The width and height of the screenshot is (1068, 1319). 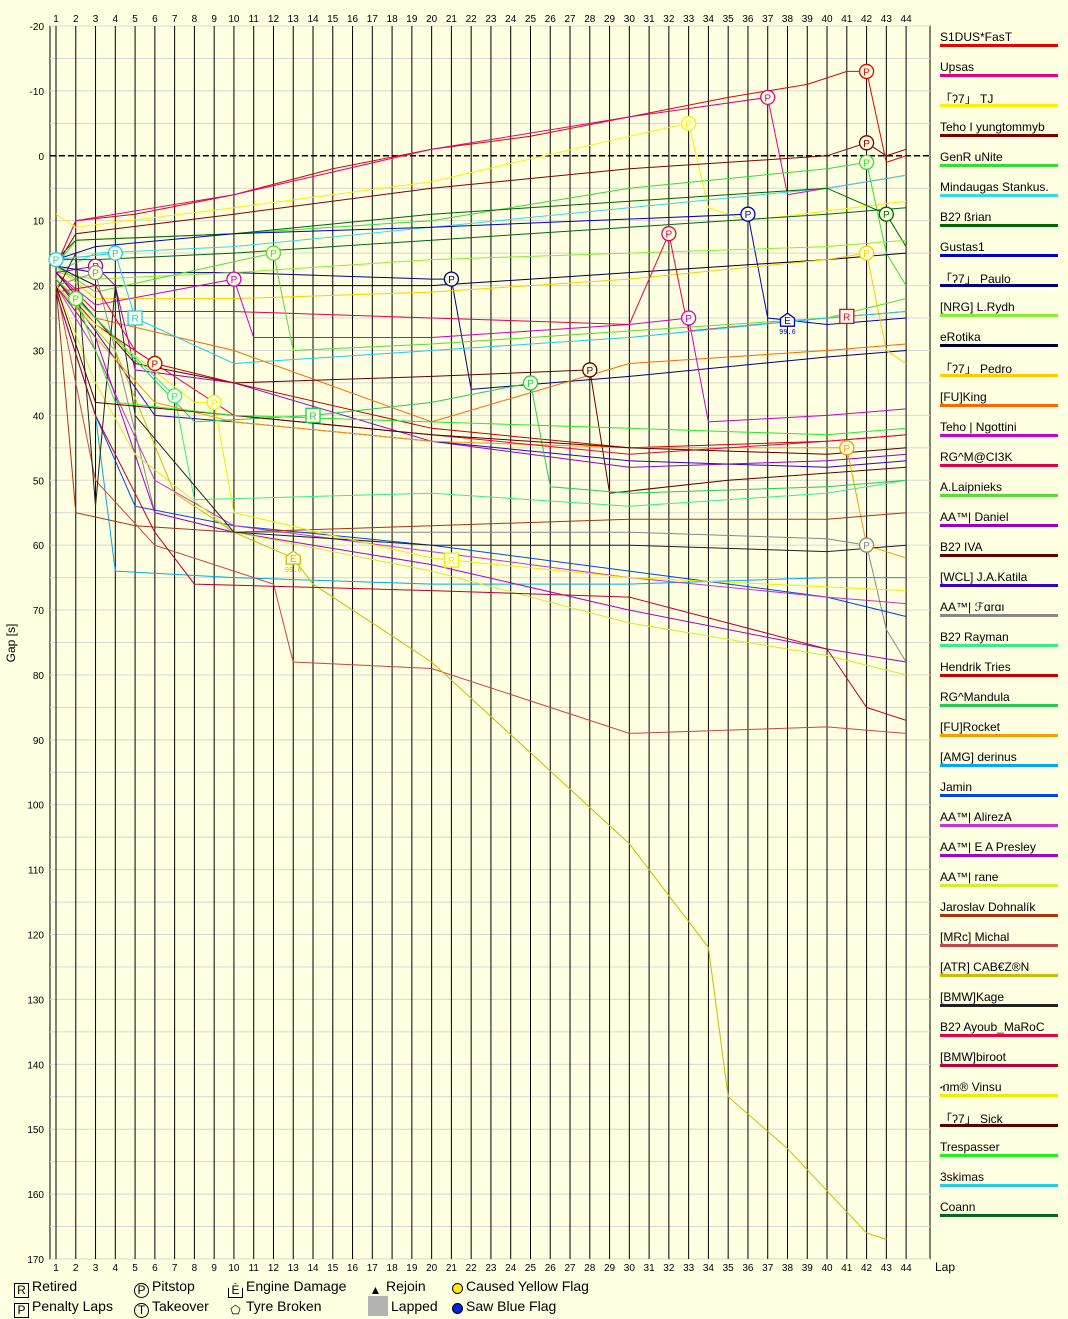 What do you see at coordinates (966, 217) in the screenshot?
I see `legend-label: B2ʔ ßrian` at bounding box center [966, 217].